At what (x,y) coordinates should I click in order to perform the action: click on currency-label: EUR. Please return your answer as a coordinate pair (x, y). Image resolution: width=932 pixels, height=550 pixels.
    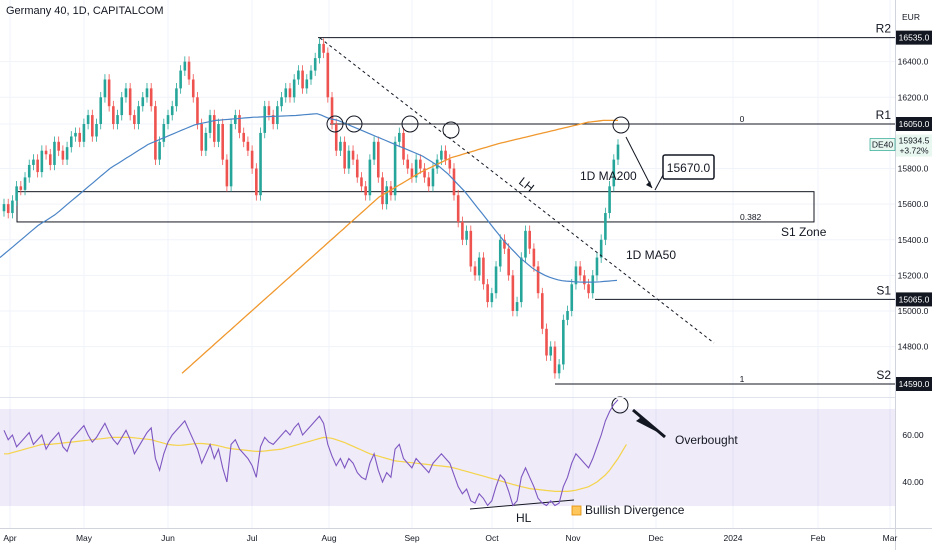
    Looking at the image, I should click on (911, 17).